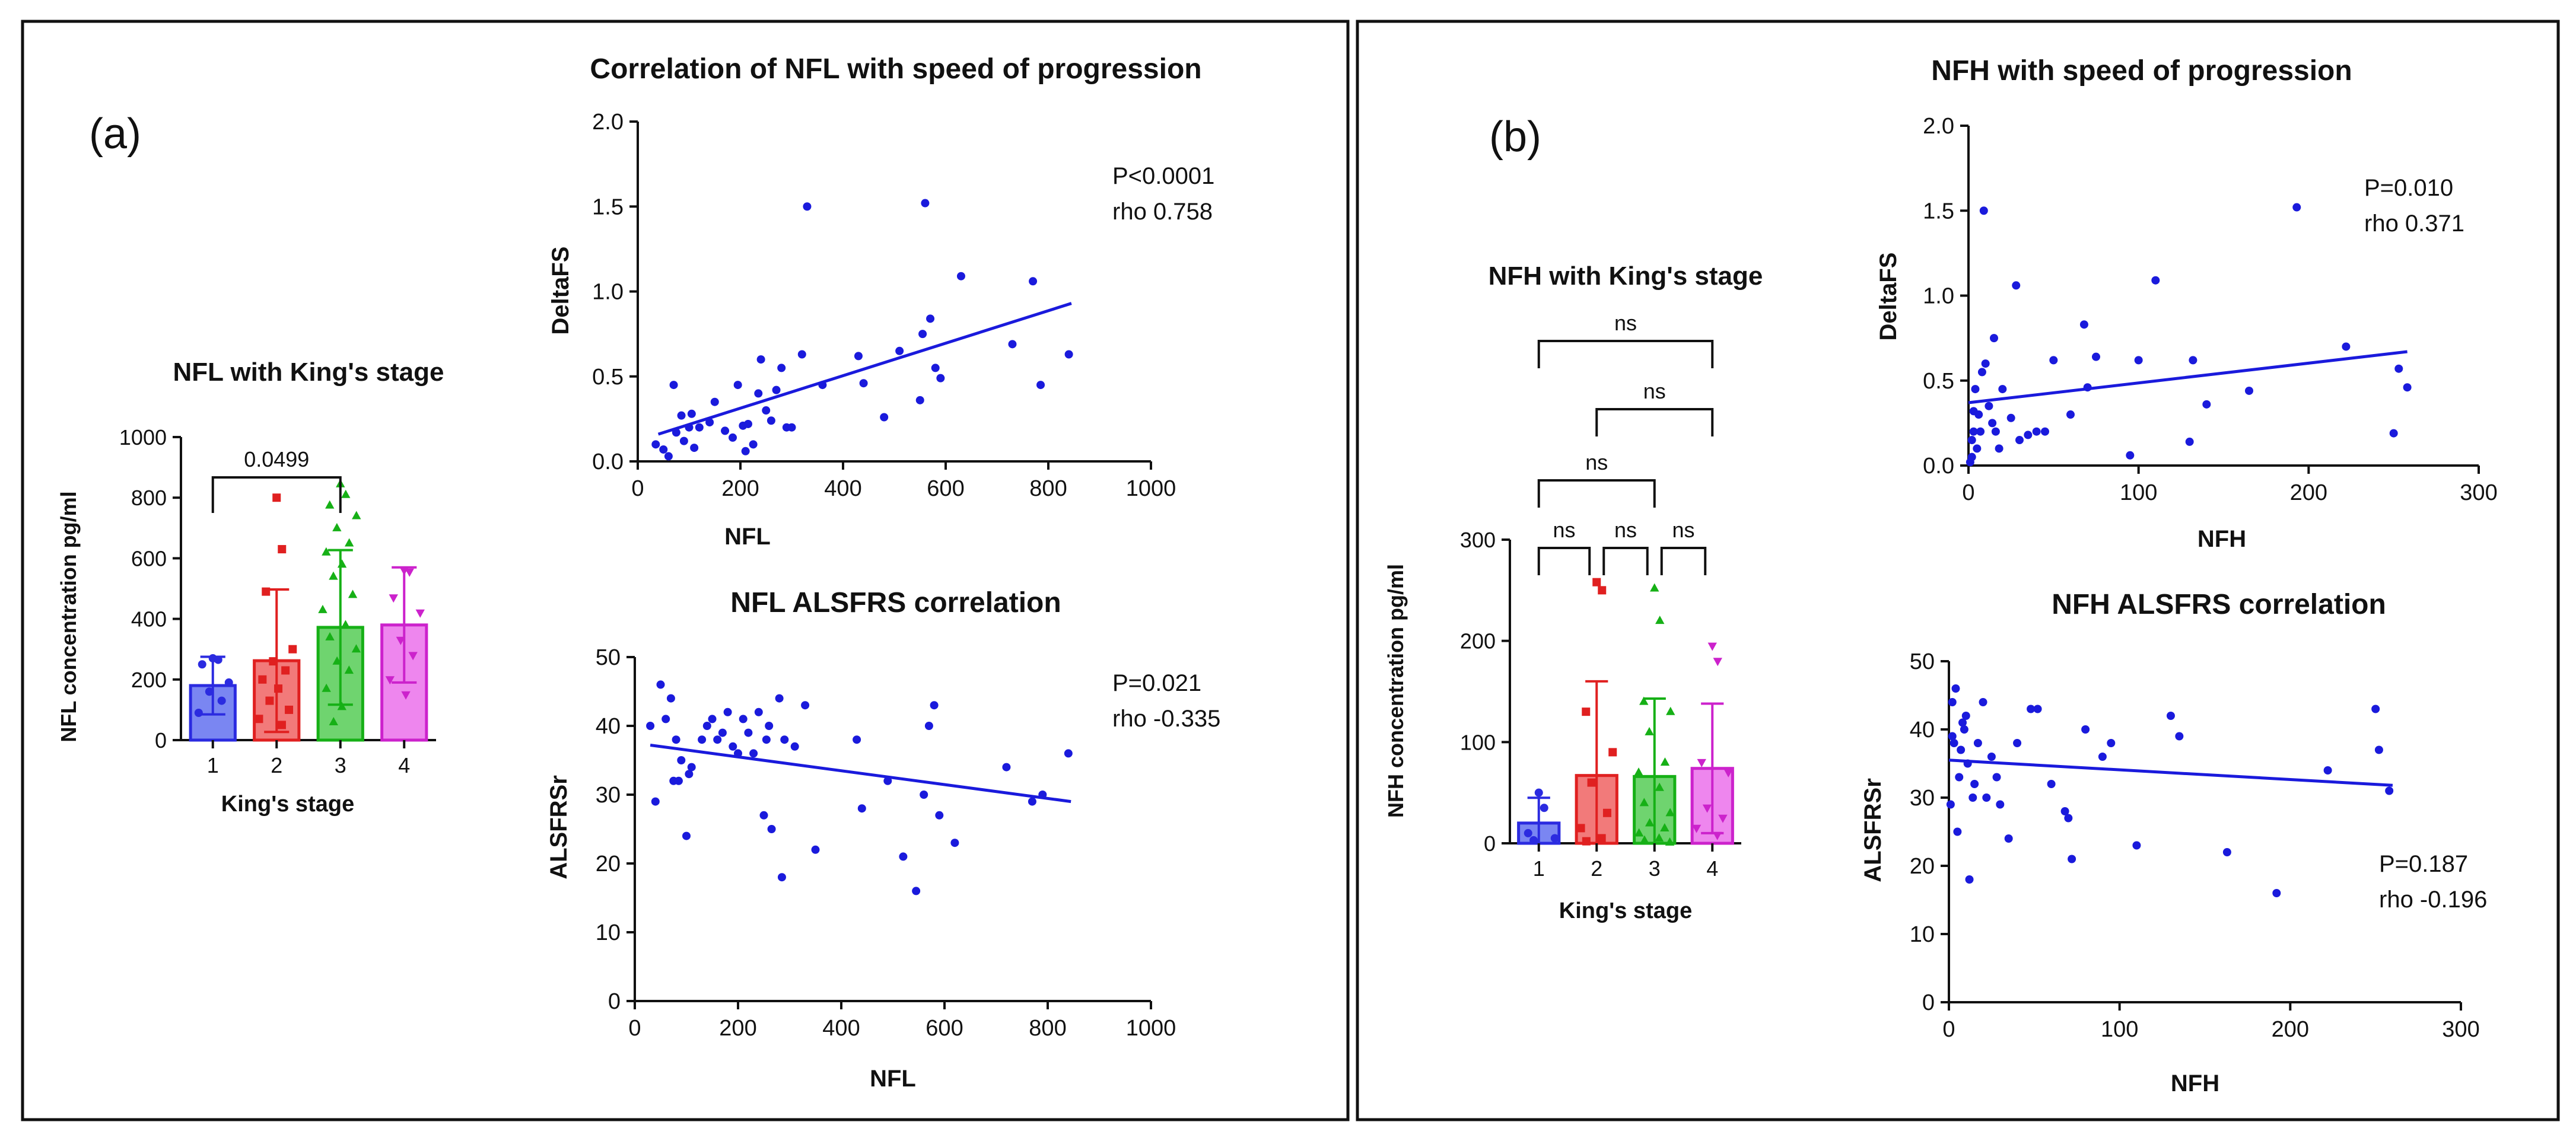 This screenshot has height=1141, width=2576. What do you see at coordinates (1162, 212) in the screenshot?
I see `rho-value: rho 0.758` at bounding box center [1162, 212].